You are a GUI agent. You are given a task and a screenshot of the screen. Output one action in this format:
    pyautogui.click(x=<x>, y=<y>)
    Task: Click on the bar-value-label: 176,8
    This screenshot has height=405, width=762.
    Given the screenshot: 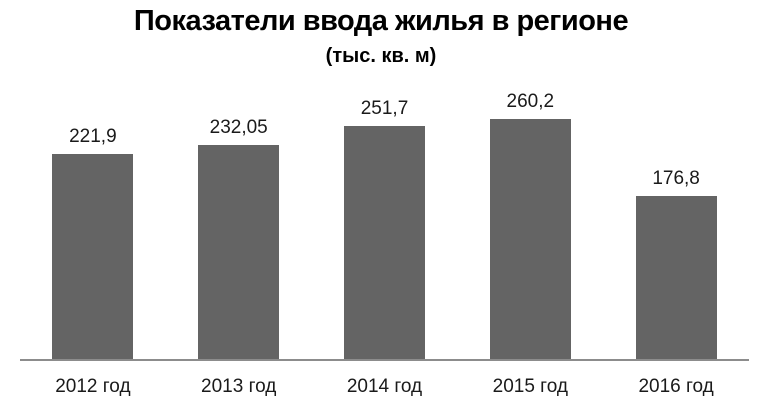 What is the action you would take?
    pyautogui.click(x=676, y=178)
    